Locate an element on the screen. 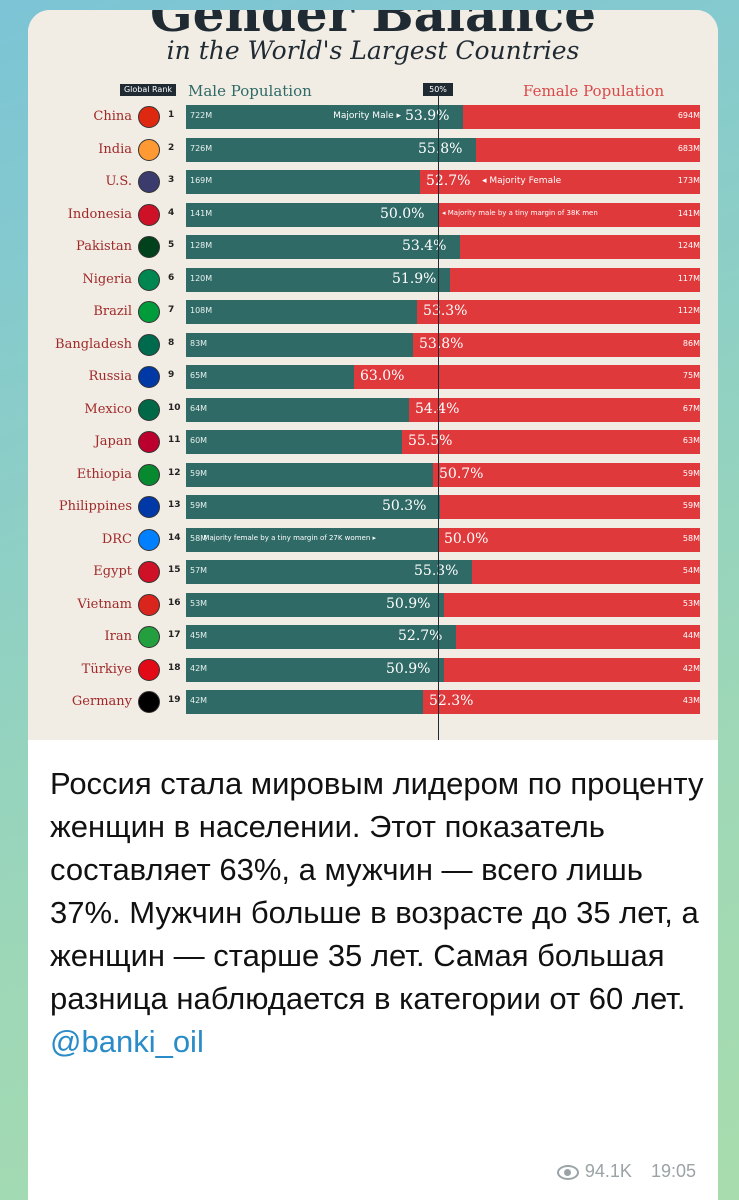 Image resolution: width=739 pixels, height=1200 pixels. global-rank-header: Global Rank is located at coordinates (148, 90).